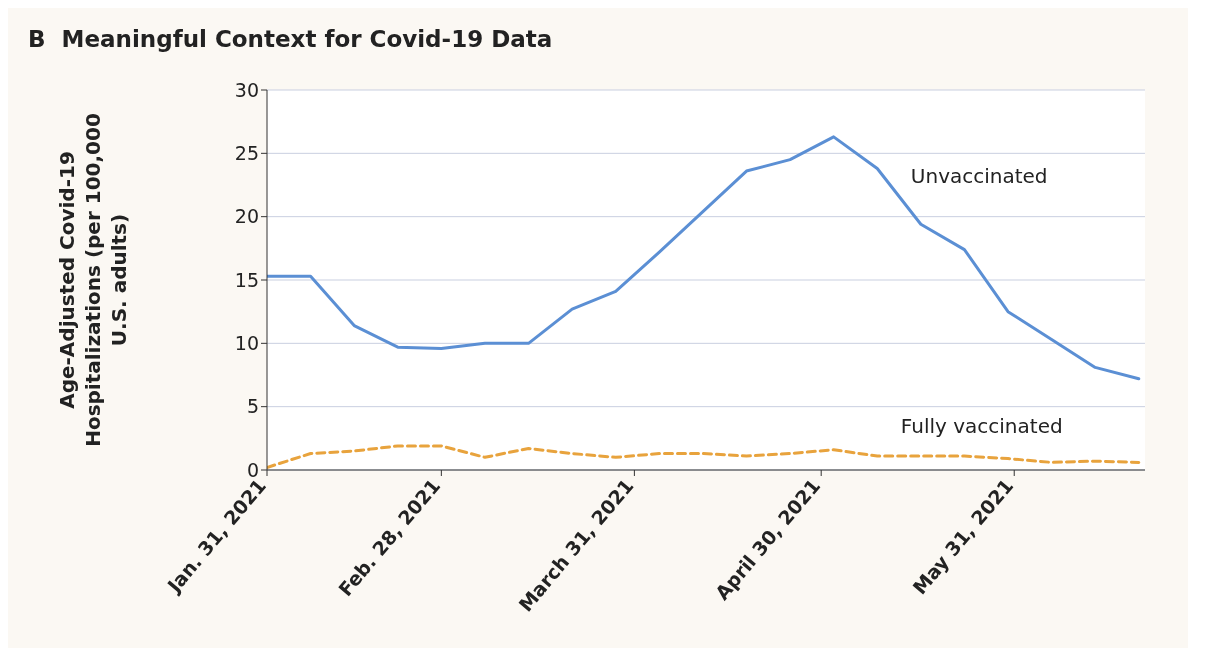 This screenshot has width=1225, height=660. Describe the element at coordinates (704, 456) in the screenshot. I see `line-series` at that location.